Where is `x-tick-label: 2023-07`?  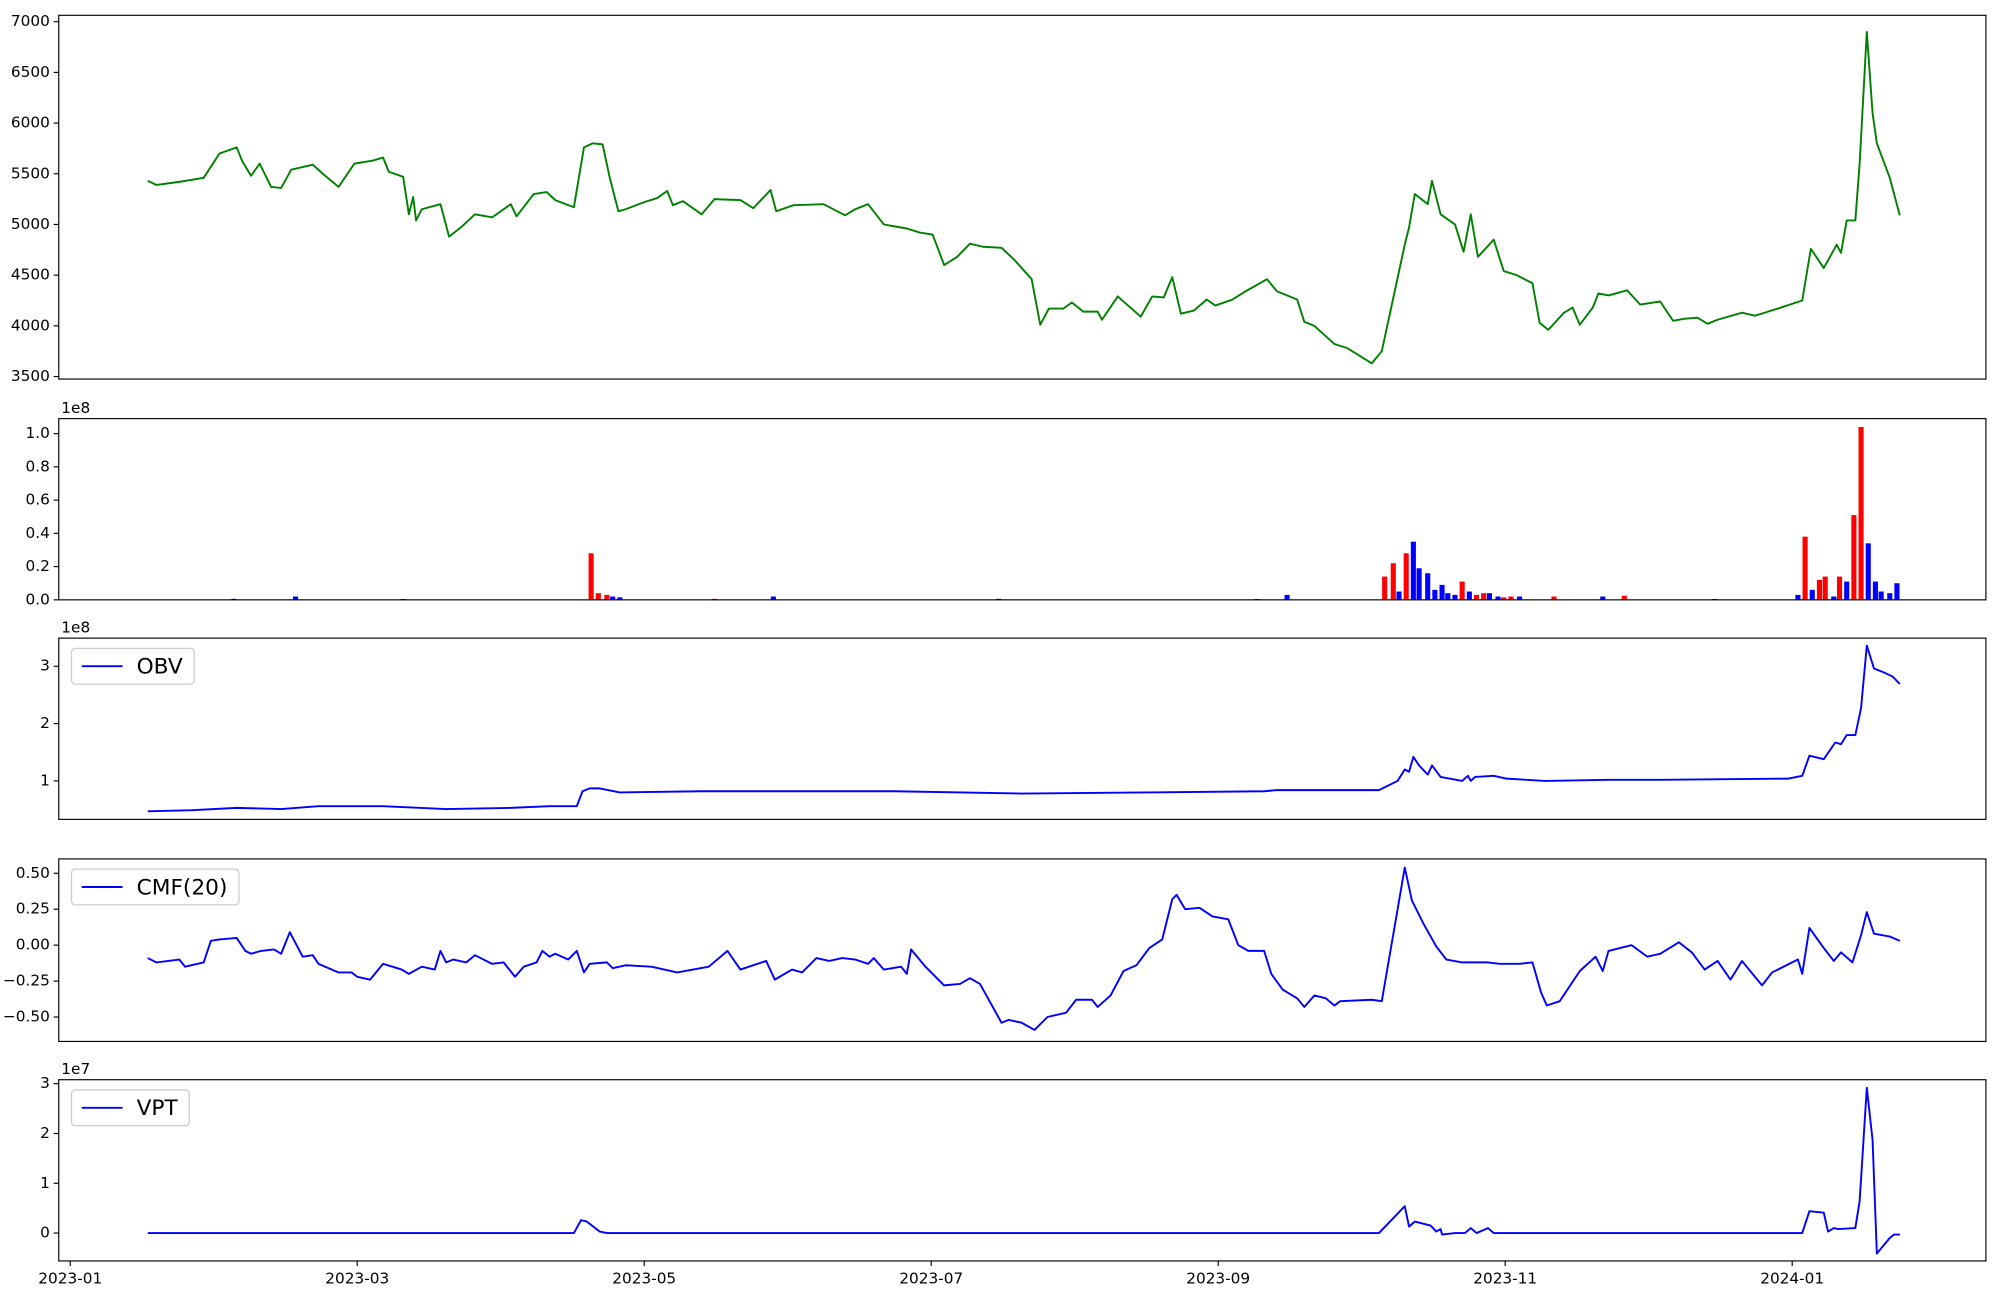 x-tick-label: 2023-07 is located at coordinates (931, 1278).